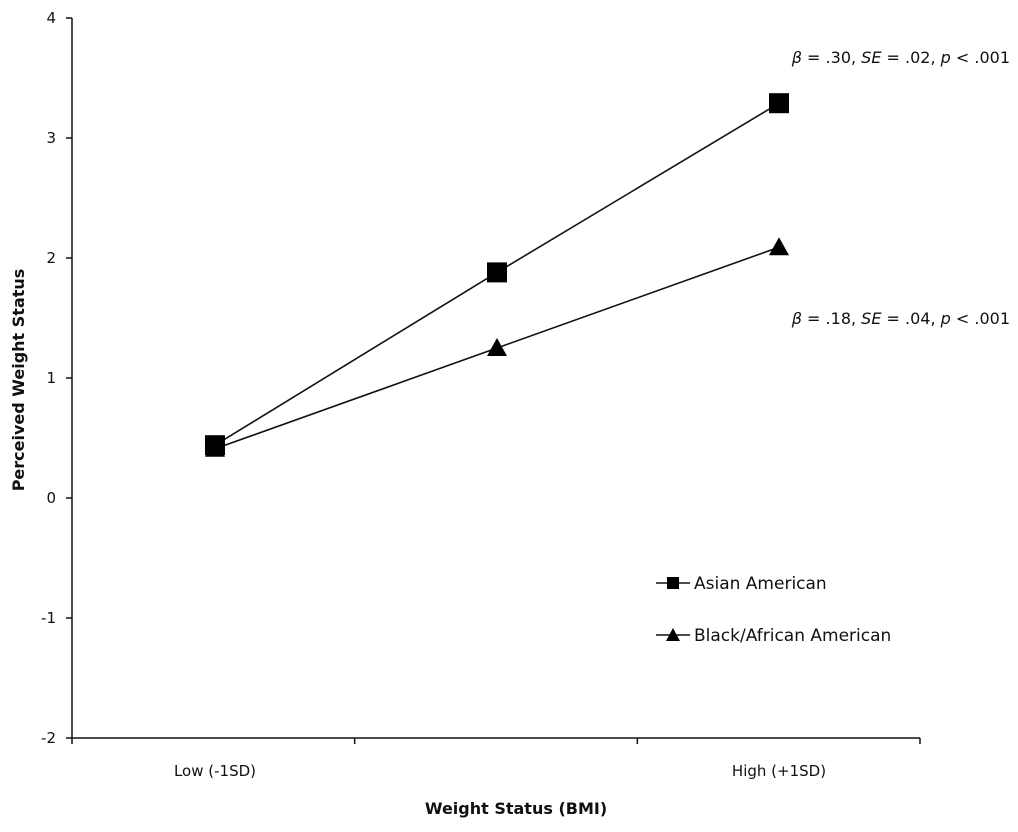 The image size is (1018, 832). What do you see at coordinates (48, 738) in the screenshot?
I see `y-tick-label: -2` at bounding box center [48, 738].